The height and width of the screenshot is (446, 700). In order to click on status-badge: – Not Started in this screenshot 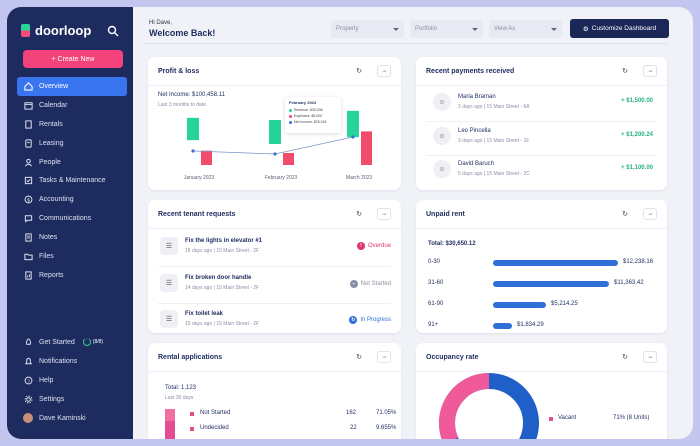, I will do `click(370, 284)`.